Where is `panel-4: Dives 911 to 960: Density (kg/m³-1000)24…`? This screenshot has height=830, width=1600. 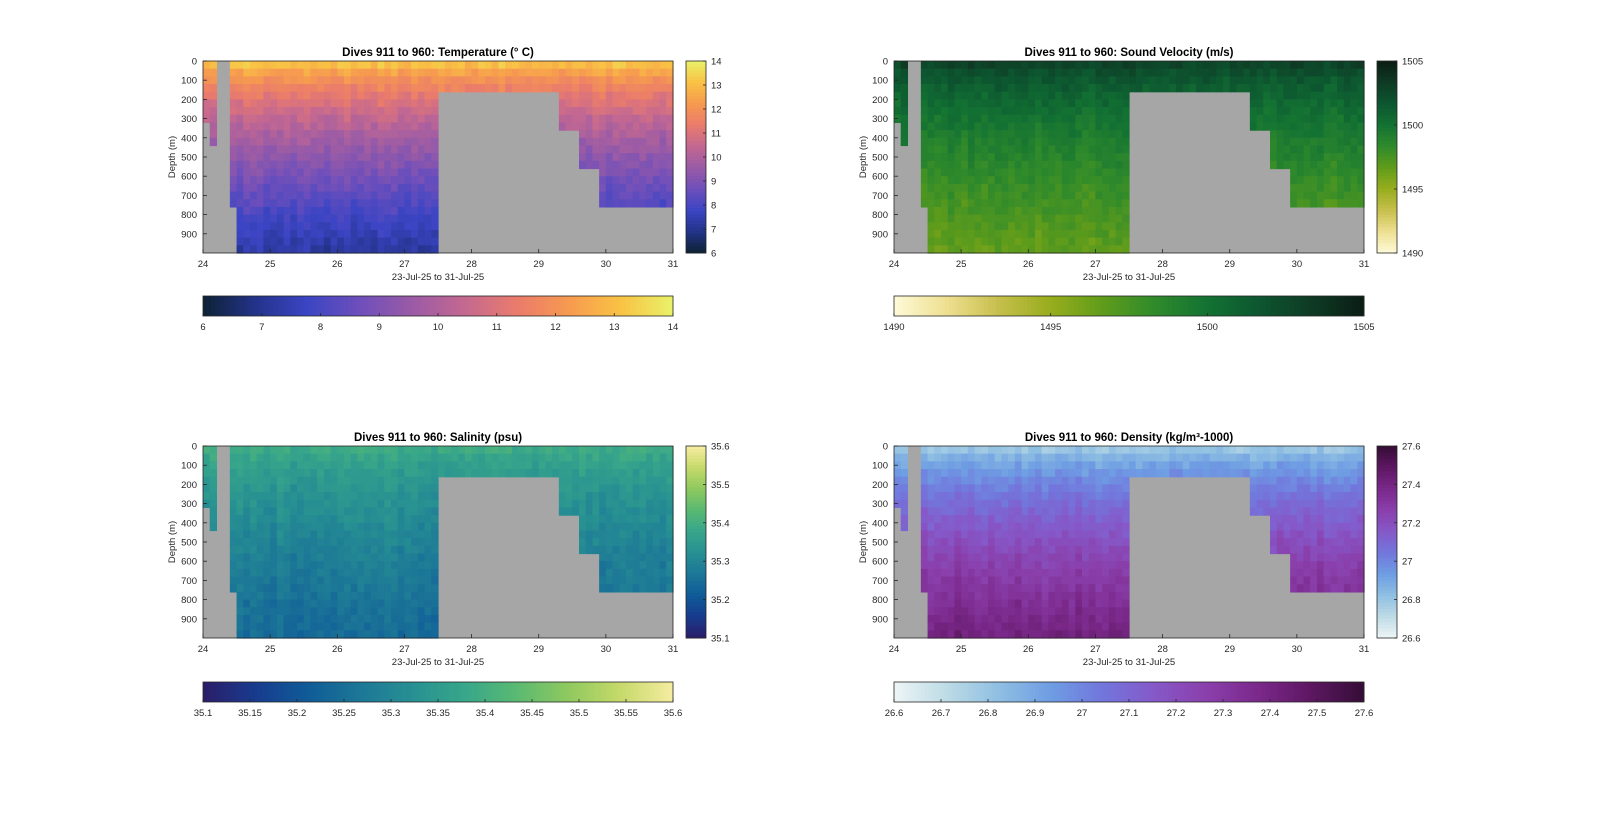 panel-4: Dives 911 to 960: Density (kg/m³-1000)24… is located at coordinates (1139, 575).